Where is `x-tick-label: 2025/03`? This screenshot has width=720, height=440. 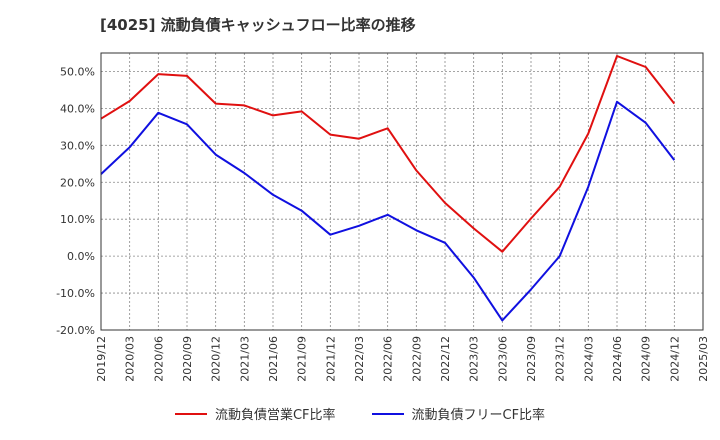 x-tick-label: 2025/03 is located at coordinates (703, 359).